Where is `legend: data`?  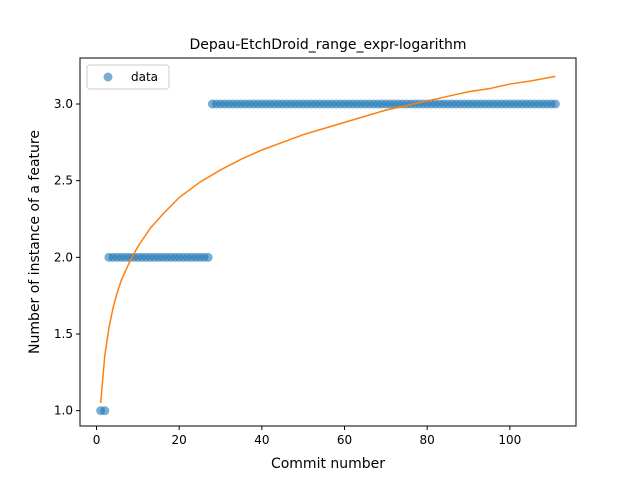
legend: data is located at coordinates (128, 77).